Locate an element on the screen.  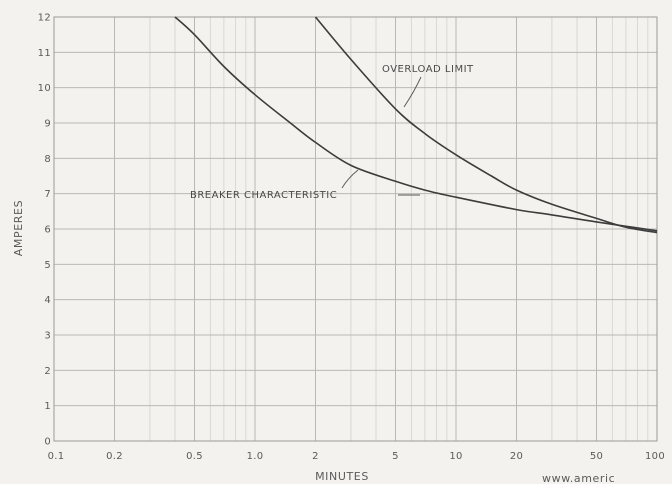
x-tick-label: 5 is located at coordinates (395, 456).